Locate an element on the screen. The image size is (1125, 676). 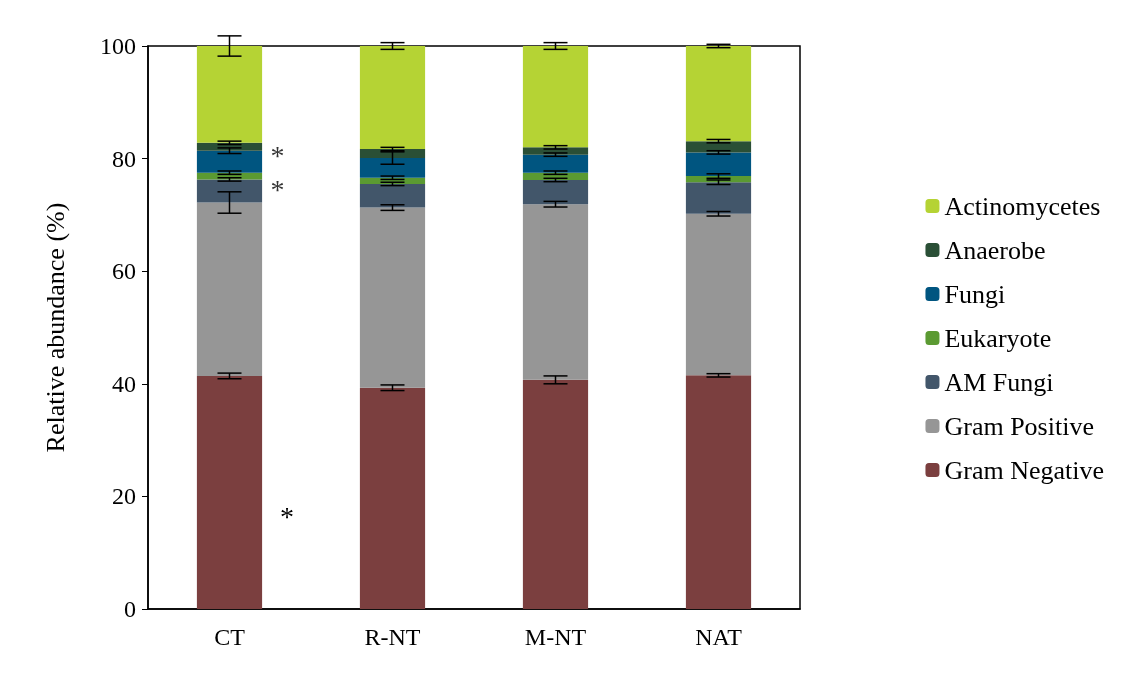
x-tick-label: CT is located at coordinates (230, 637).